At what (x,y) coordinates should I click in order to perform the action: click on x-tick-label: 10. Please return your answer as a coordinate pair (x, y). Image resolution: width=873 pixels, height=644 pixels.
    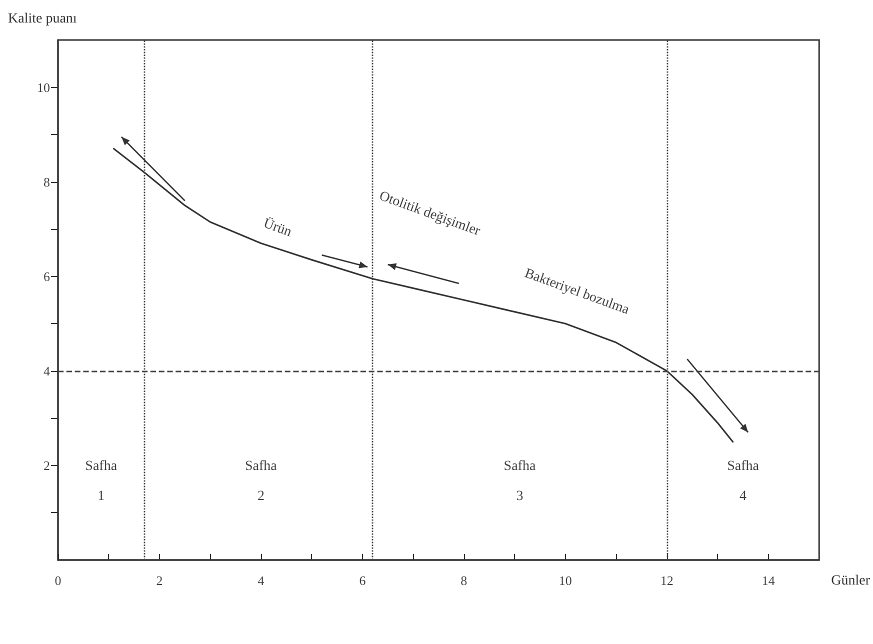
    Looking at the image, I should click on (565, 580).